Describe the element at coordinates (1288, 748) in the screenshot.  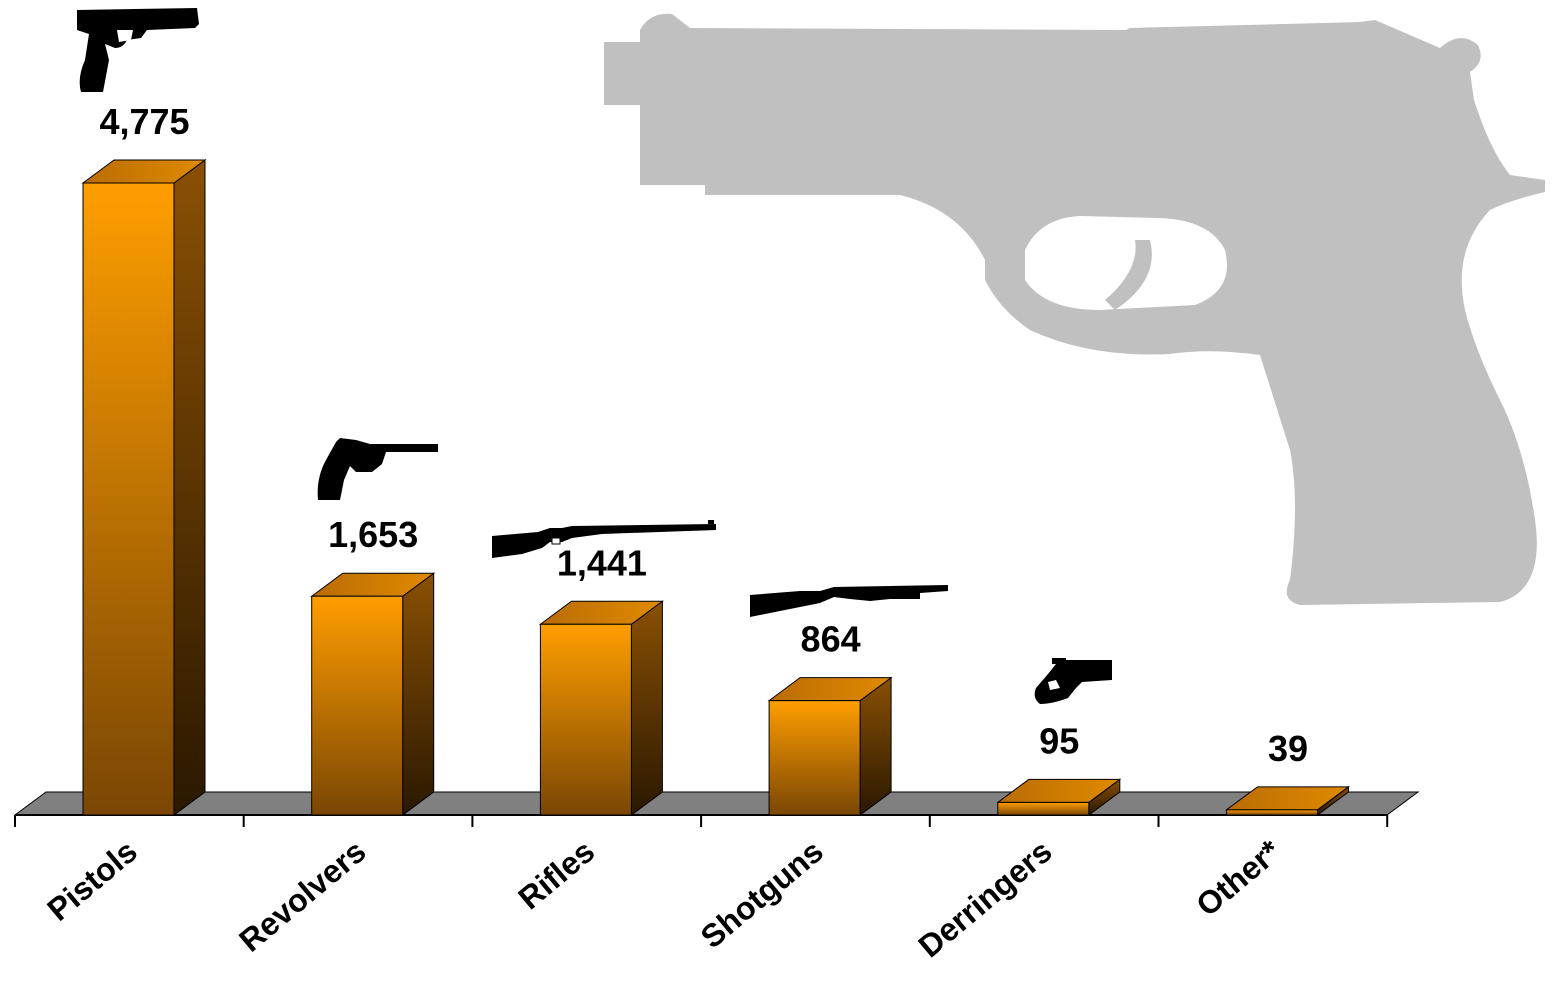
I see `value-label-other: 39` at that location.